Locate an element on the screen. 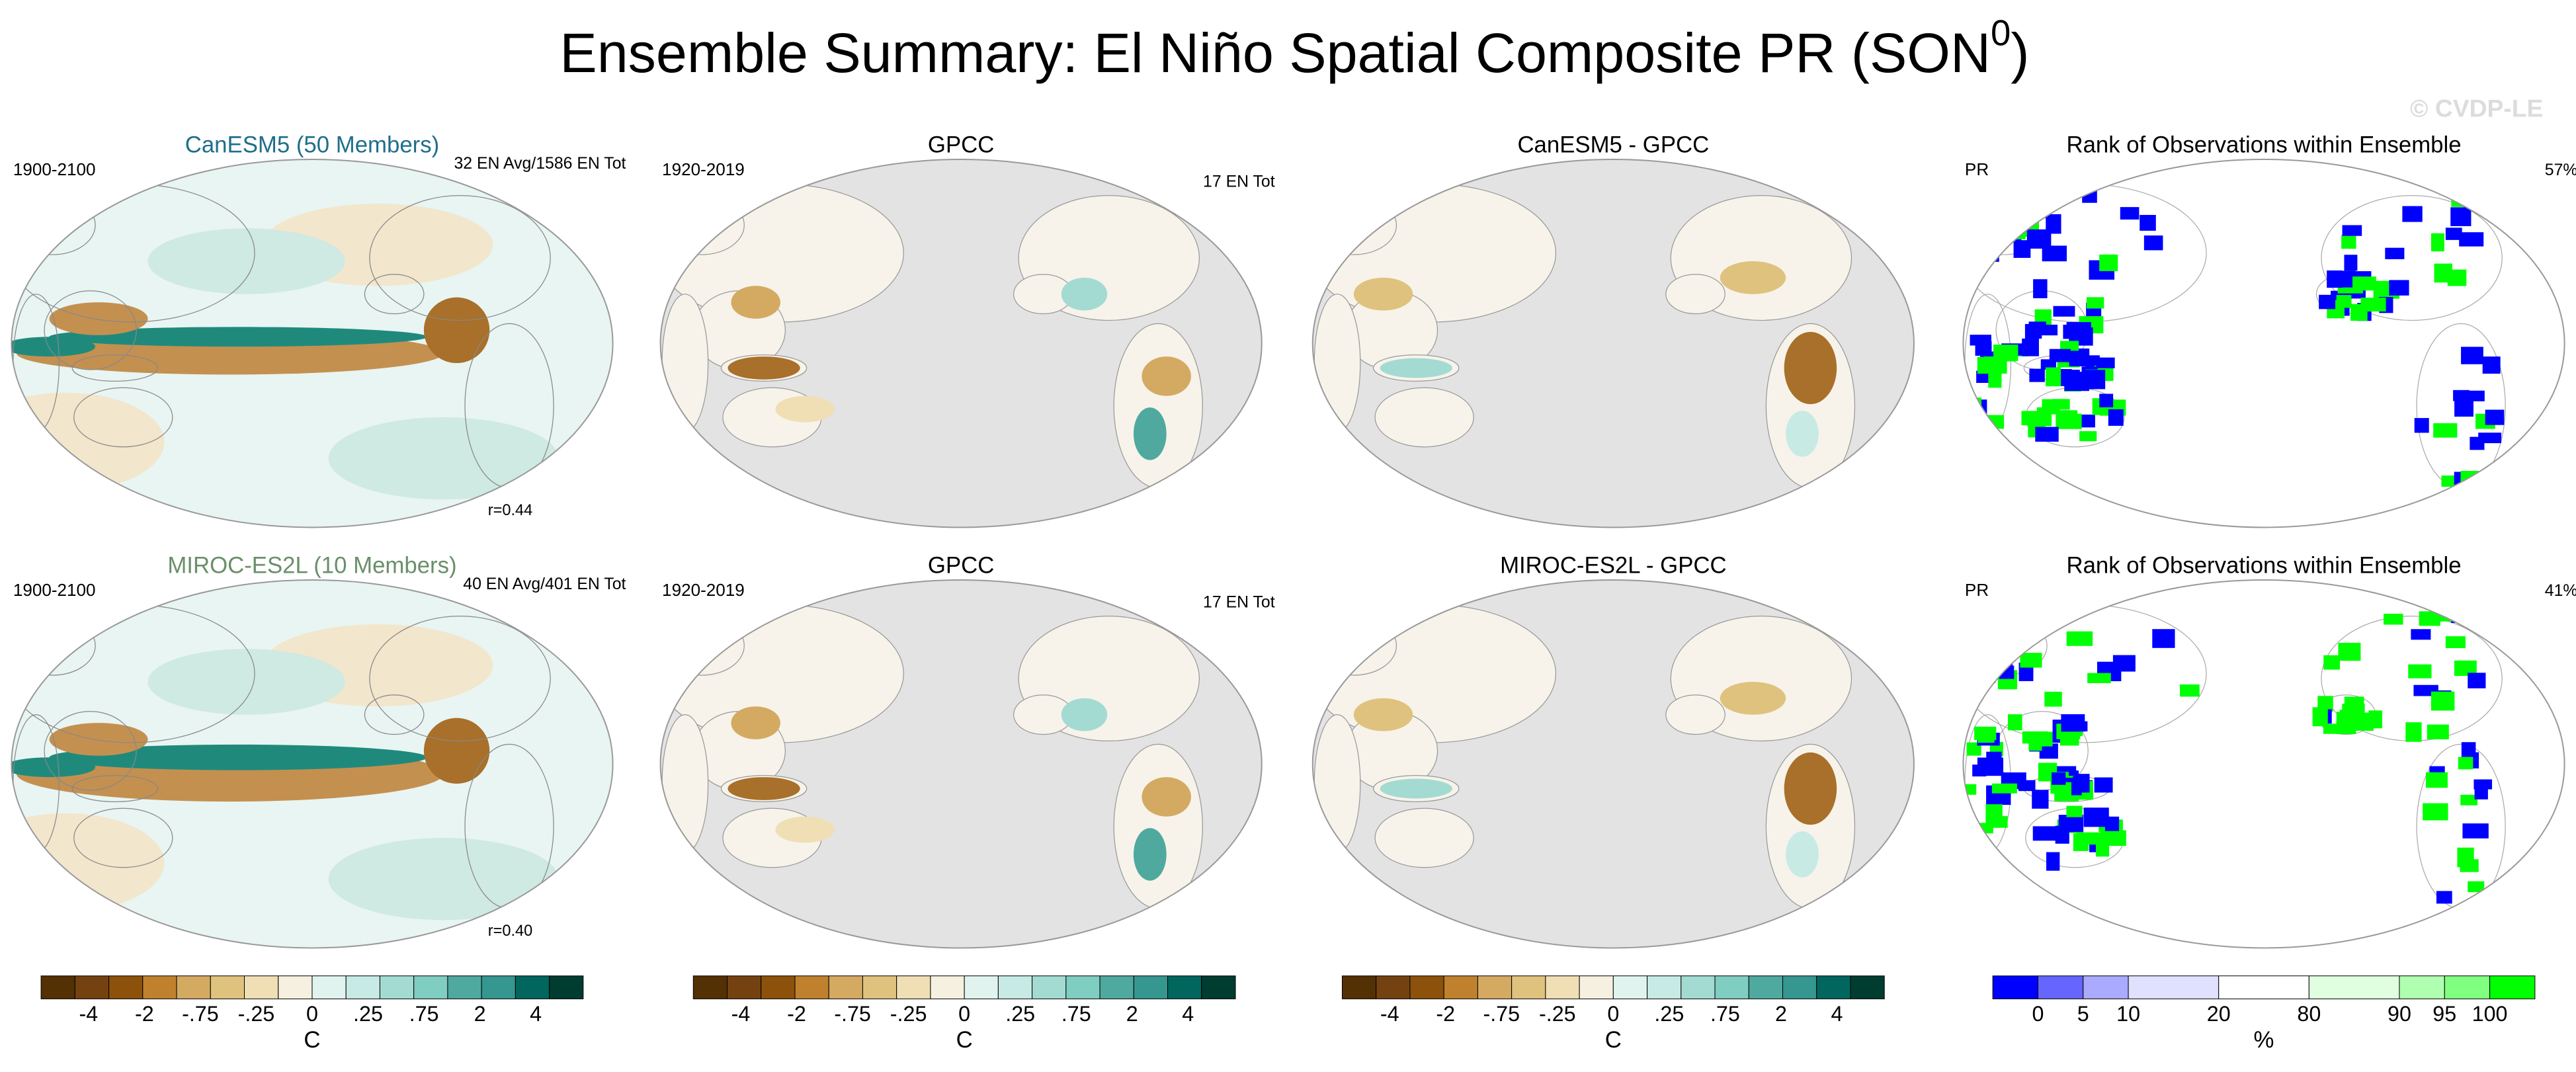 The image size is (2576, 1072). colorbar-label: -4 is located at coordinates (88, 1014).